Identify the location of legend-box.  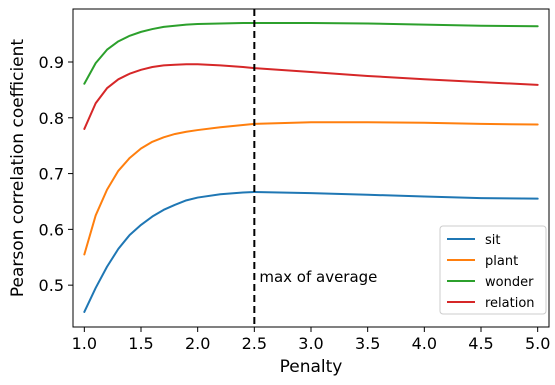
(493, 270).